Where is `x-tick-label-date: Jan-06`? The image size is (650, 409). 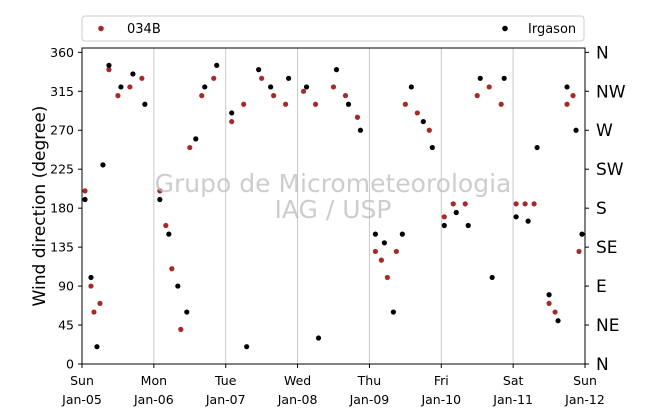
x-tick-label-date: Jan-06 is located at coordinates (153, 399).